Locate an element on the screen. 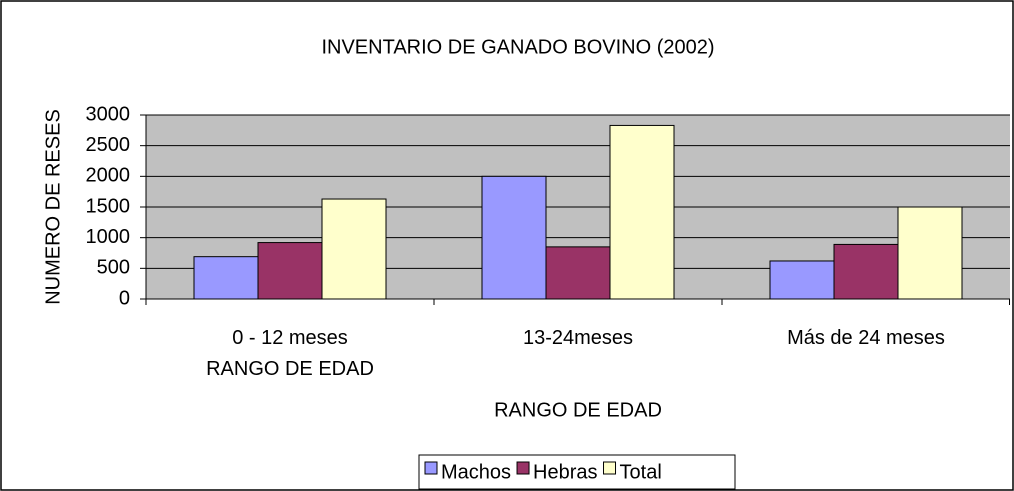  x-tick-label-line: RANGO DE EDAD is located at coordinates (290, 369).